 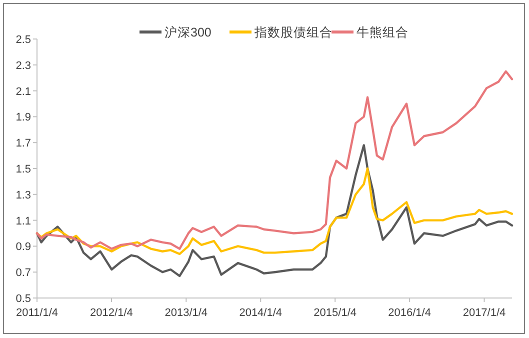 What do you see at coordinates (293, 33) in the screenshot?
I see `legend-label: 指数股债组合` at bounding box center [293, 33].